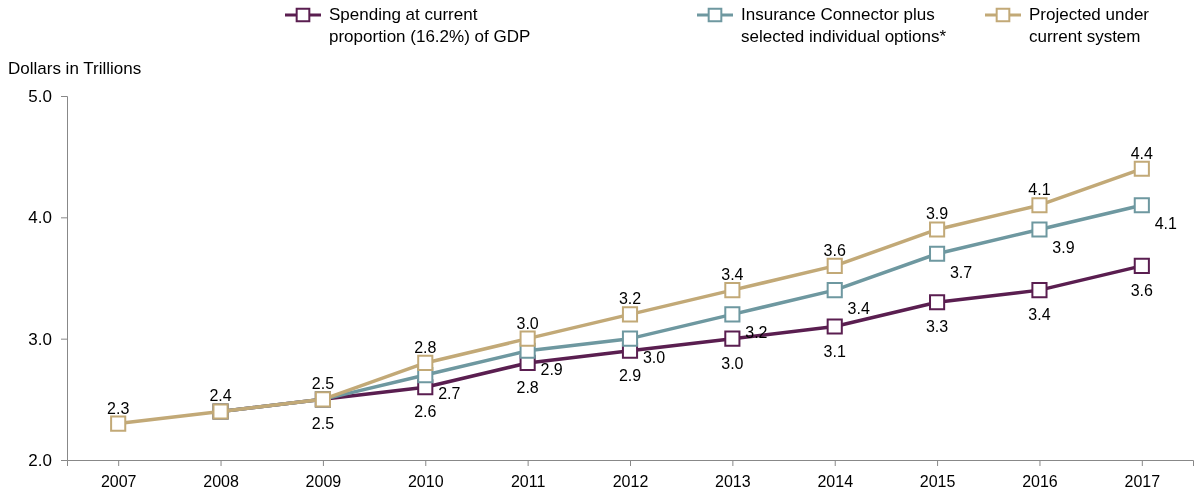 This screenshot has width=1199, height=494. Describe the element at coordinates (630, 481) in the screenshot. I see `x-tick-label: 2012` at that location.